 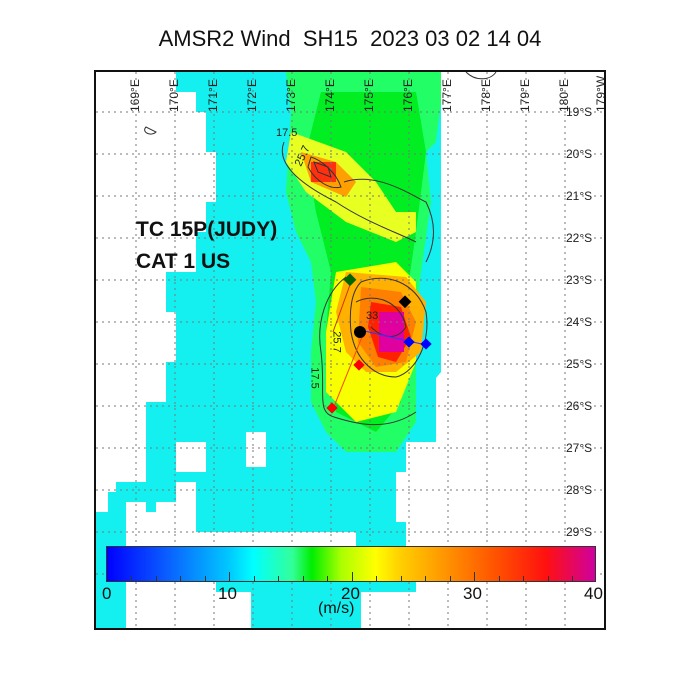 What do you see at coordinates (369, 95) in the screenshot?
I see `lon-label: 175°E` at bounding box center [369, 95].